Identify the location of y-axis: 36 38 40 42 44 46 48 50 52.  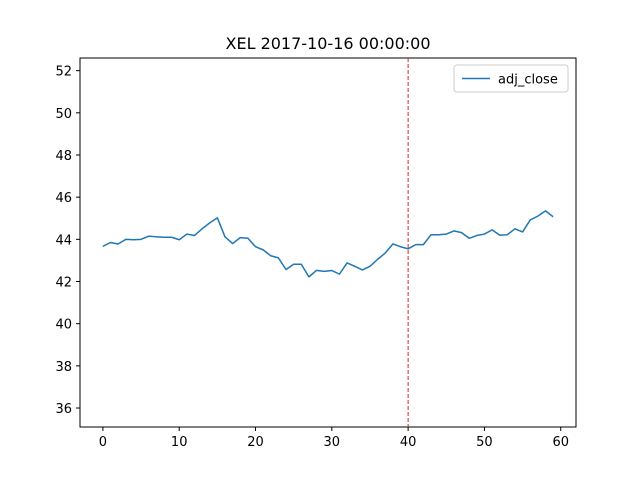
(67, 241).